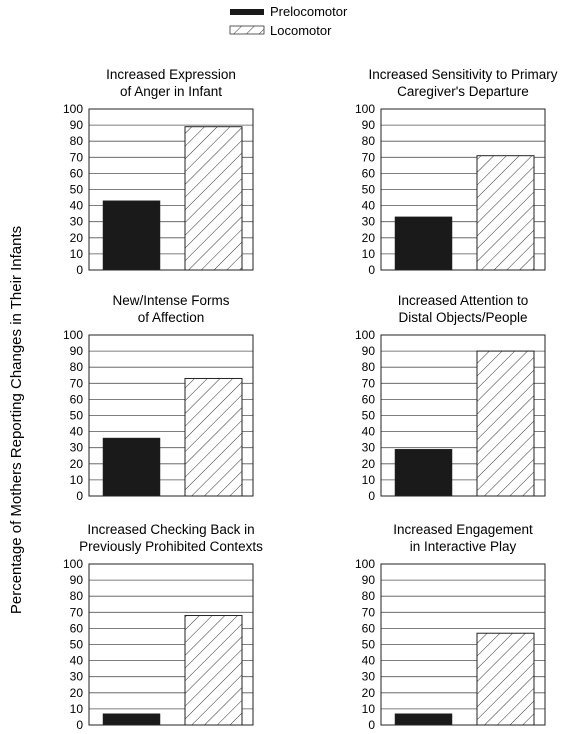  I want to click on chart-title-line: Caregiver's Departure, so click(463, 91).